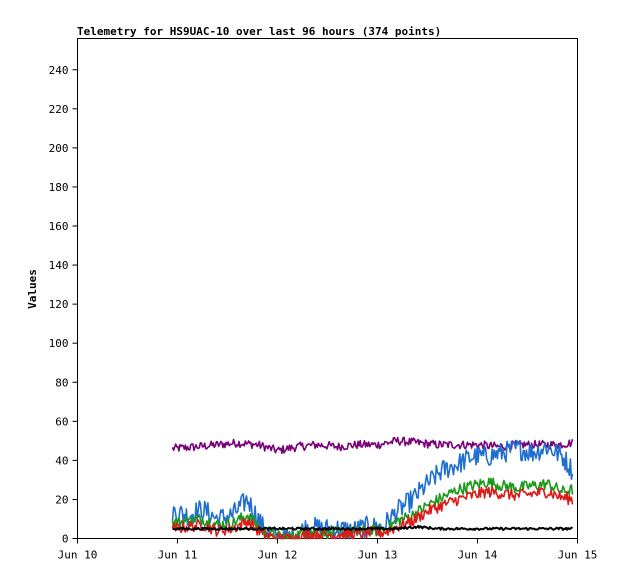  What do you see at coordinates (59, 187) in the screenshot?
I see `y-tick-label: 180` at bounding box center [59, 187].